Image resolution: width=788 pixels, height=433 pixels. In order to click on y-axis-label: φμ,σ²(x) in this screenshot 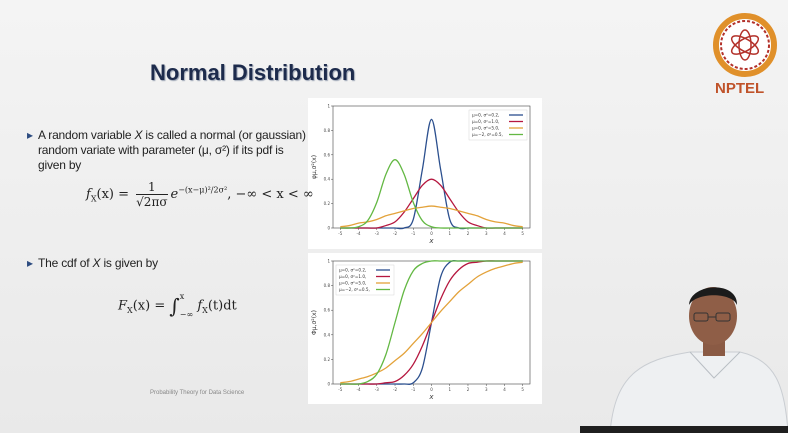, I will do `click(314, 167)`.